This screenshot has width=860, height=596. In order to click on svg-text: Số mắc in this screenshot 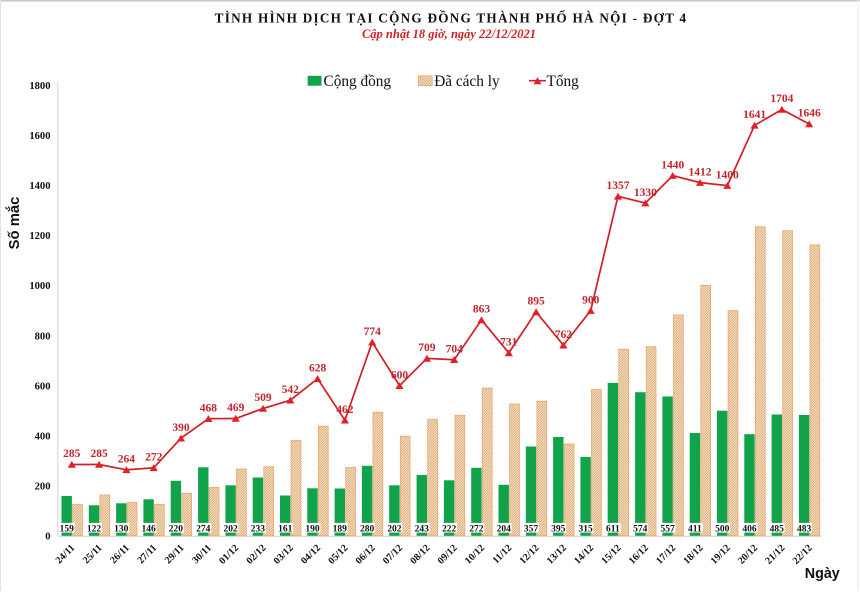, I will do `click(14, 223)`.